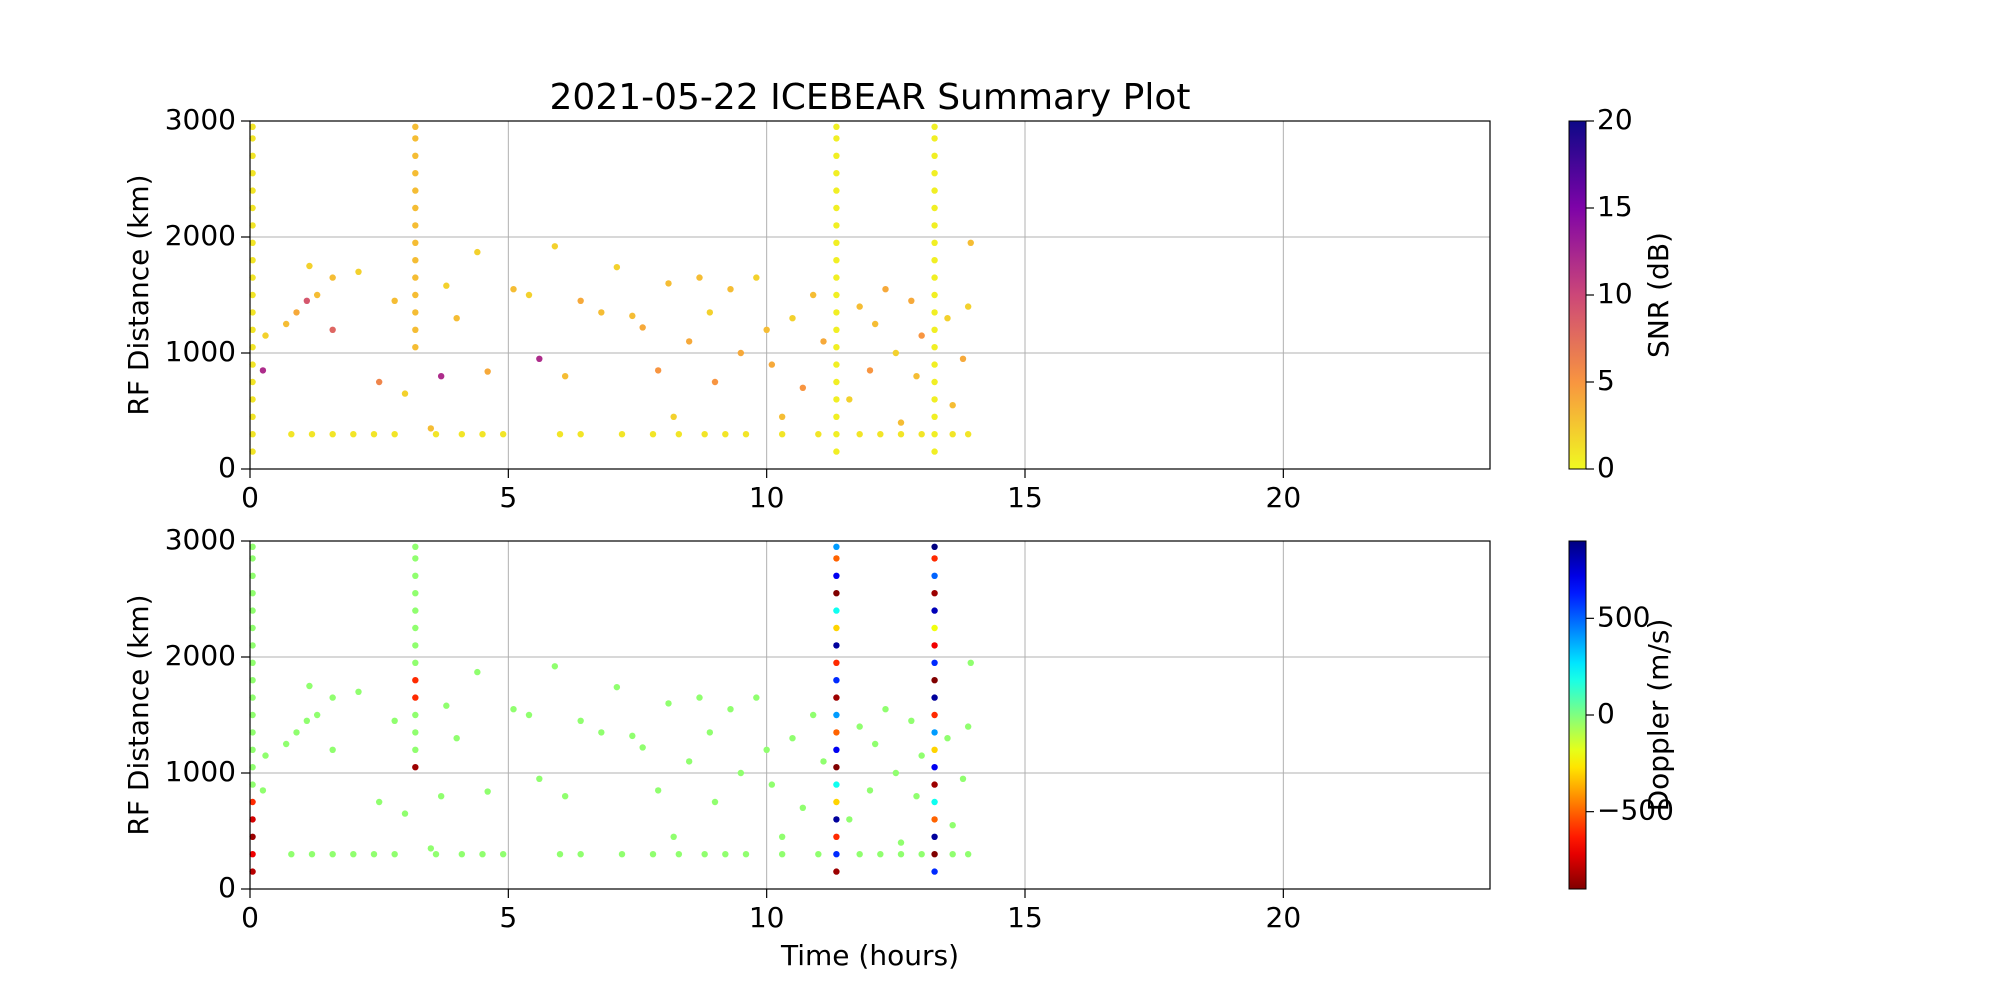  What do you see at coordinates (200, 539) in the screenshot?
I see `y-tick-label: 3000` at bounding box center [200, 539].